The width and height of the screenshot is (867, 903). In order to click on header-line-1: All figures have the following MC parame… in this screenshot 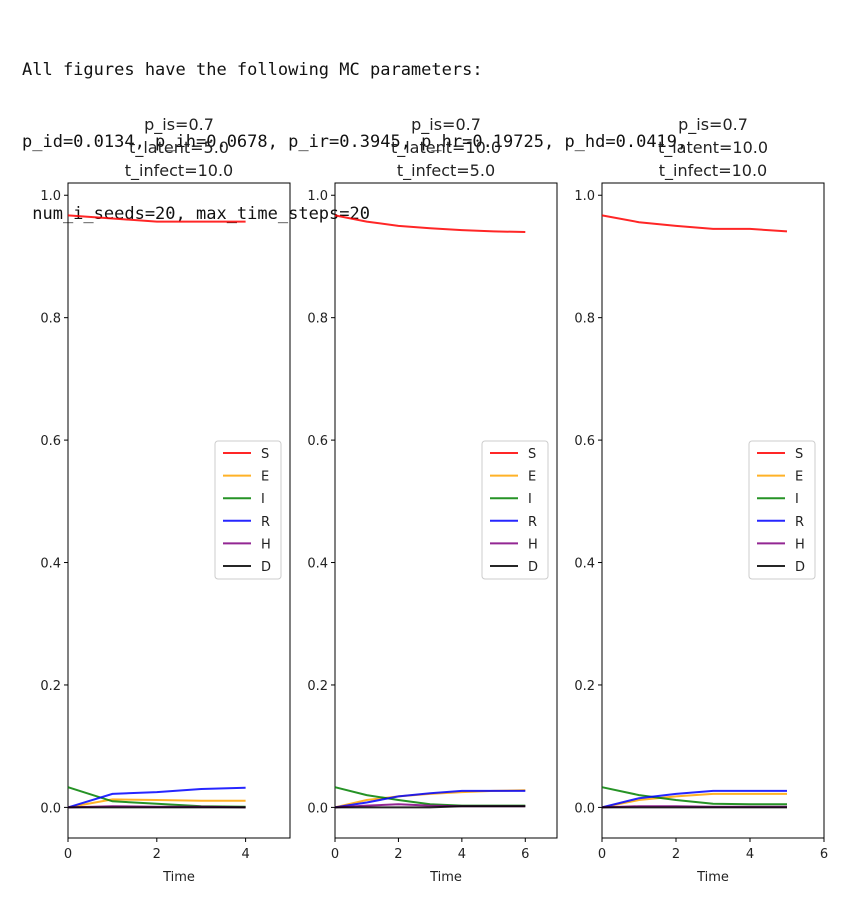, I will do `click(252, 70)`.